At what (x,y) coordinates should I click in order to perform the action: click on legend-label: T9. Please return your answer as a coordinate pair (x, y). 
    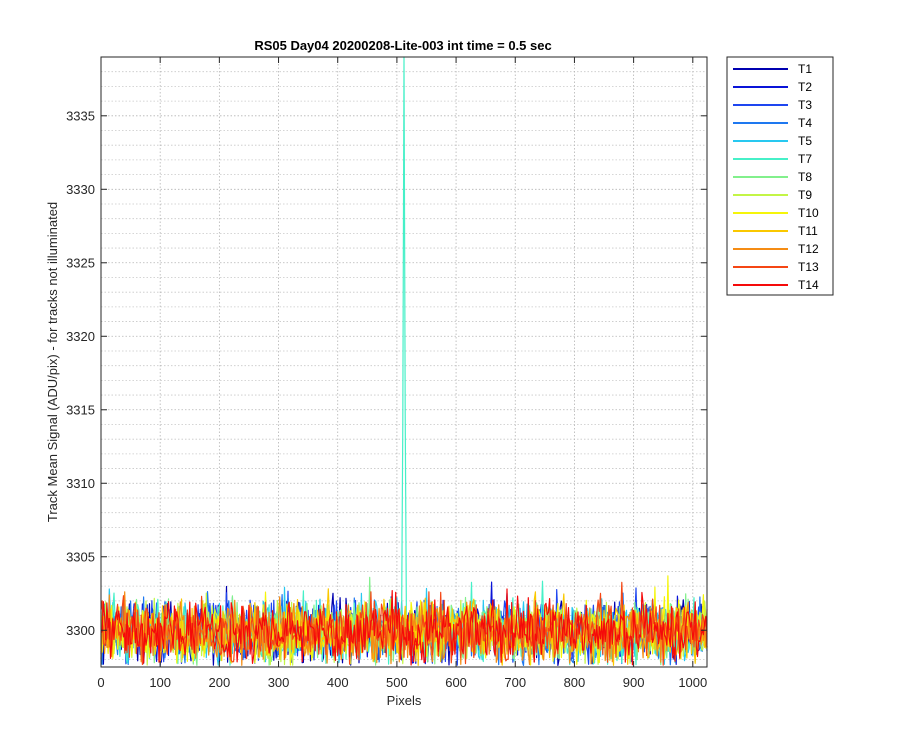
    Looking at the image, I should click on (805, 195).